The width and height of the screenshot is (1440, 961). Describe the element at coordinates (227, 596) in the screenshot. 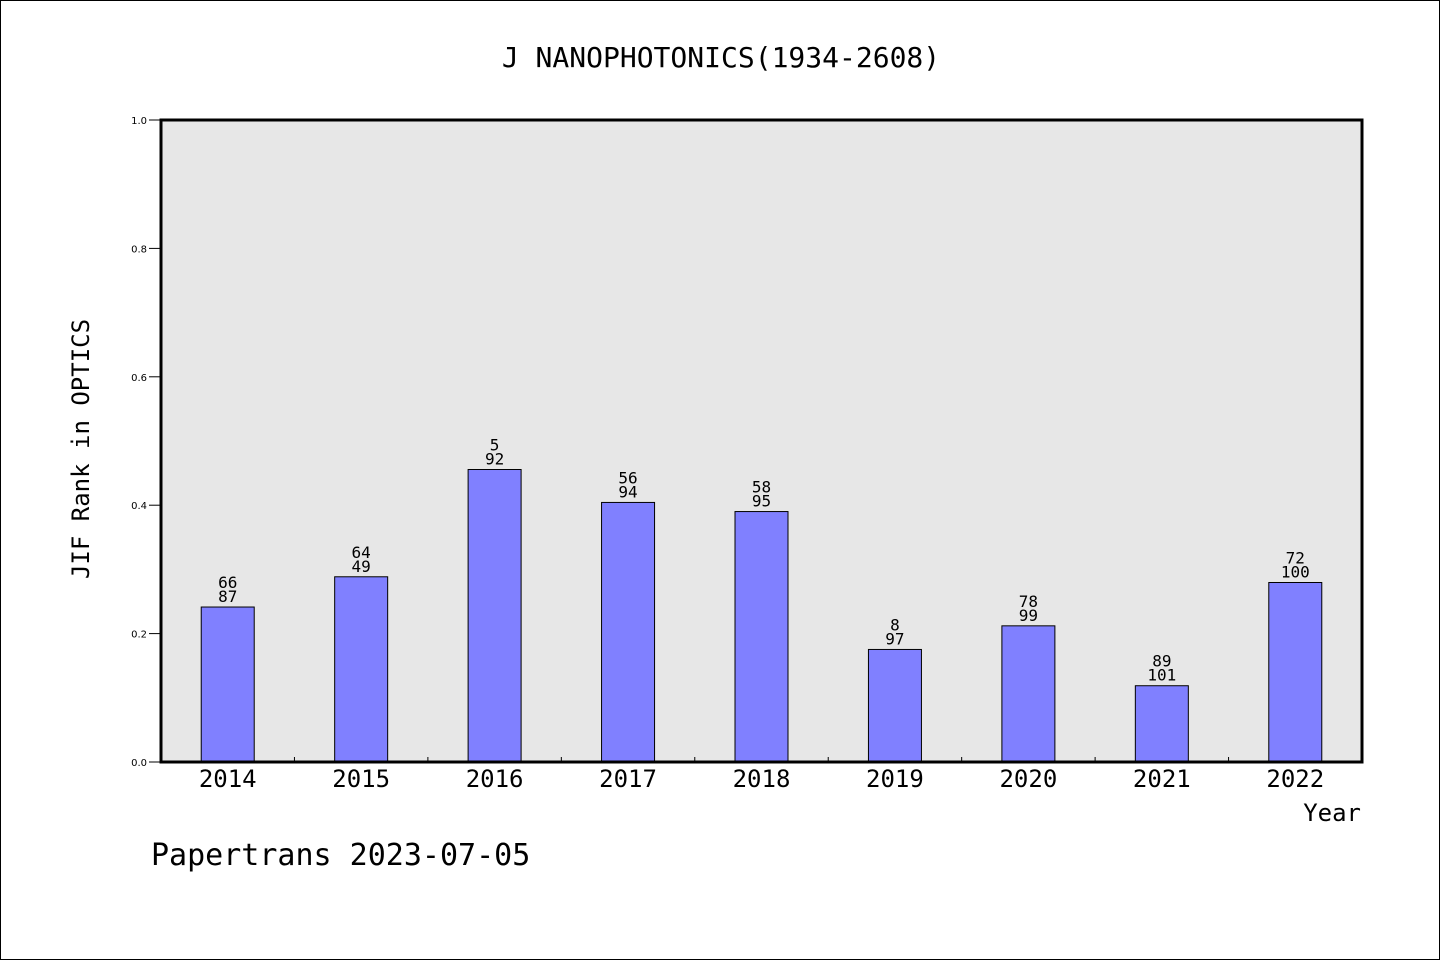

I see `bar-label-bottom: 87` at that location.